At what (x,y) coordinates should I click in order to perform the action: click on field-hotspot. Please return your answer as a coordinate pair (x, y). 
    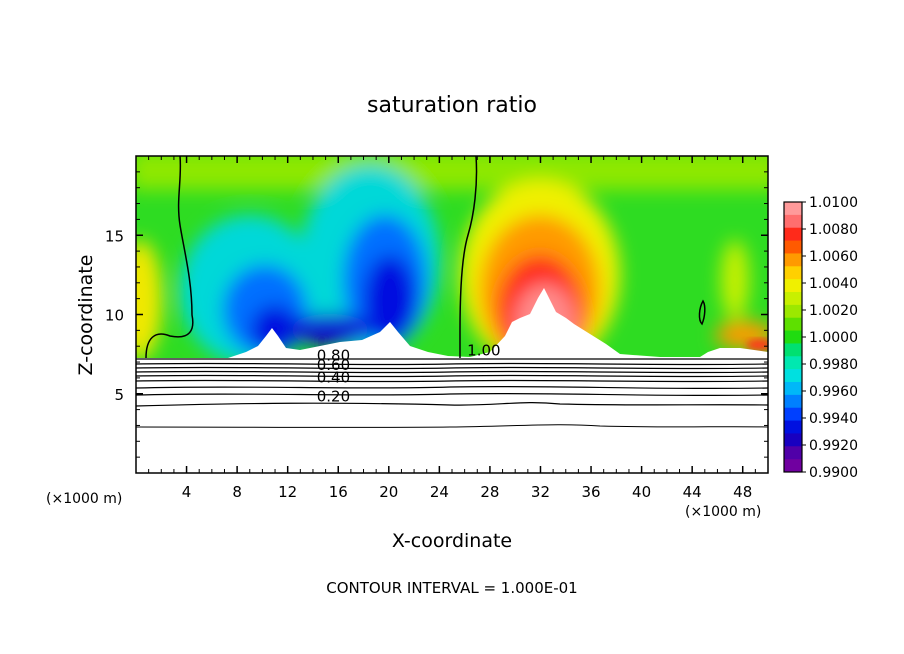
    Looking at the image, I should click on (757, 345).